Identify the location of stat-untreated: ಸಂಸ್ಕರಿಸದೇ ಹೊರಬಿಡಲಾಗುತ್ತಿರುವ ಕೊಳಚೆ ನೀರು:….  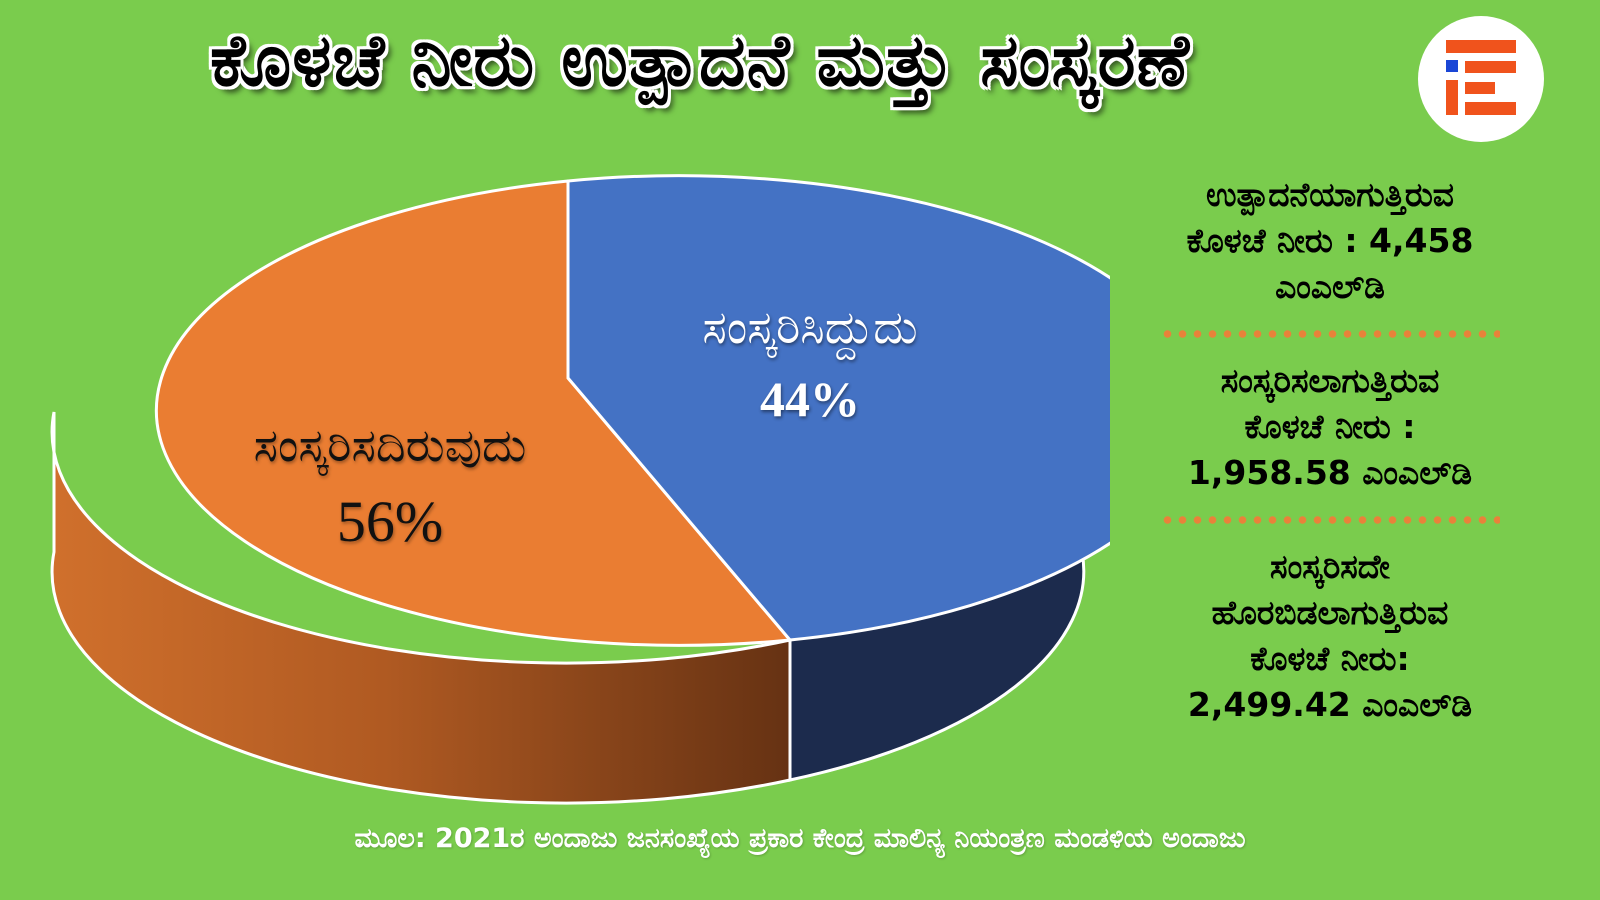
(1330, 636).